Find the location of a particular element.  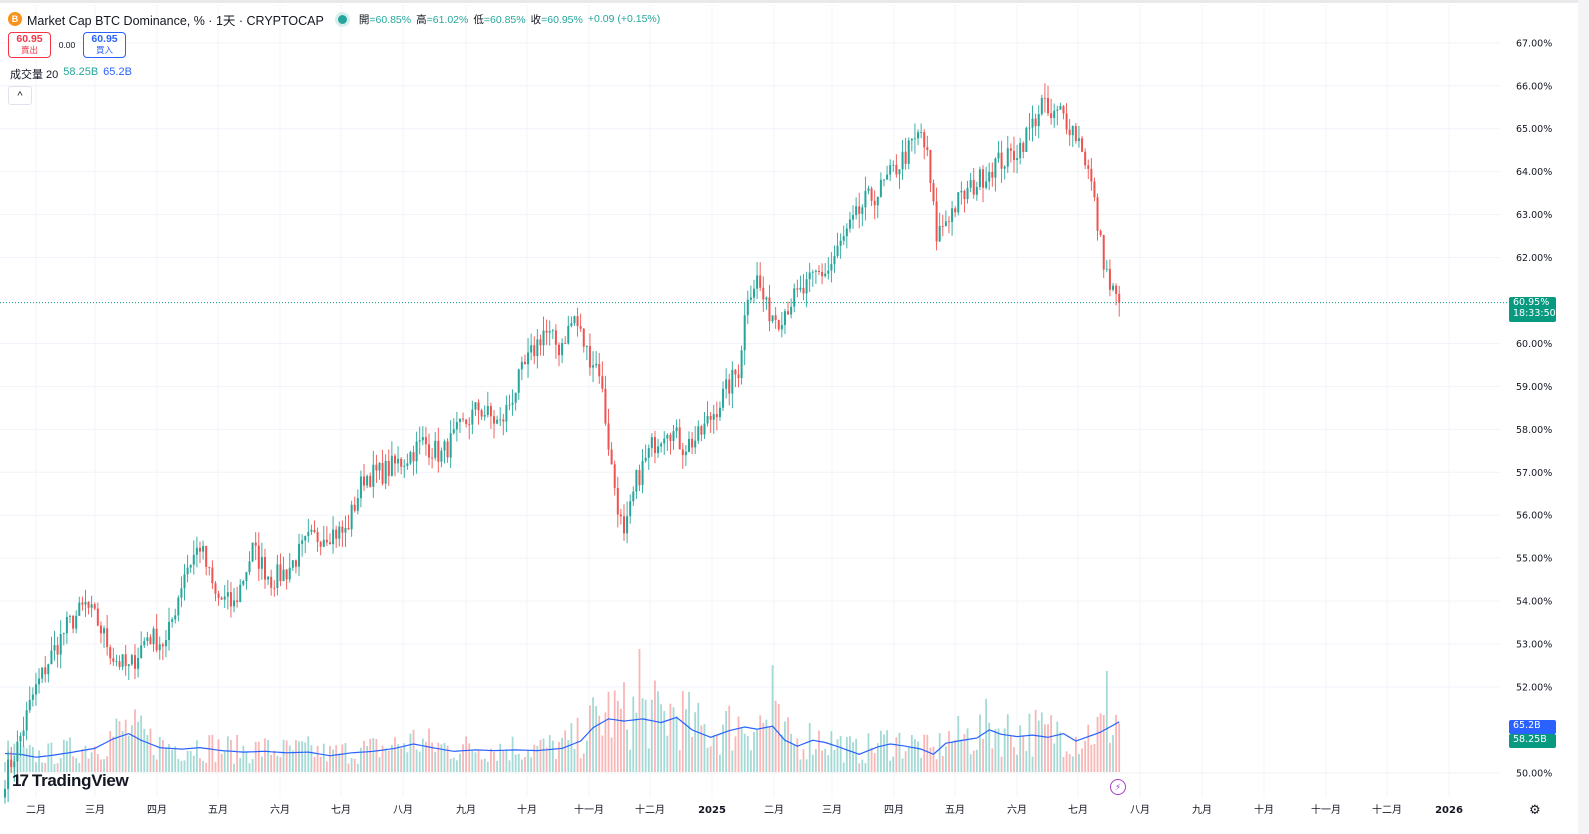

x-tick-label: 三月 is located at coordinates (832, 810).